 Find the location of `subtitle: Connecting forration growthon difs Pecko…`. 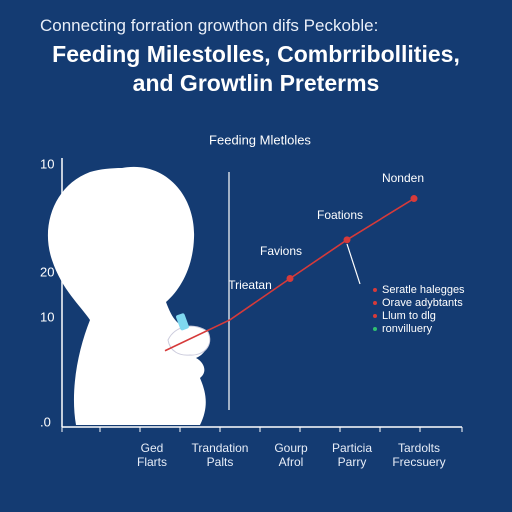

subtitle: Connecting forration growthon difs Pecko… is located at coordinates (209, 25).